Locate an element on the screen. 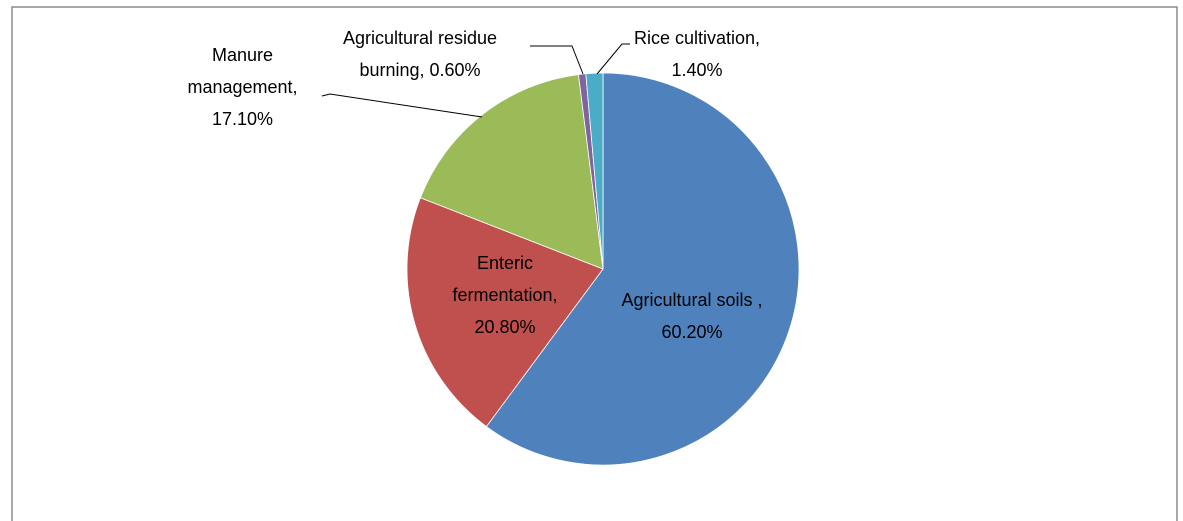 The image size is (1183, 521). slice-label: Rice cultivation, 1.40% is located at coordinates (697, 54).